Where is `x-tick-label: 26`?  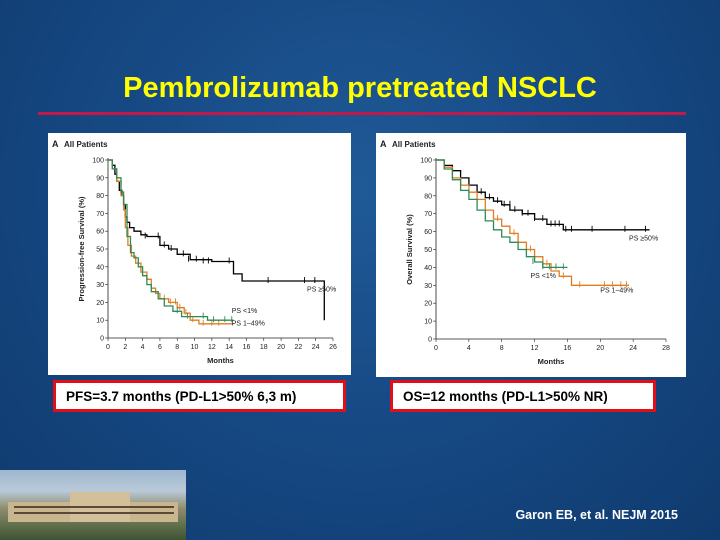 x-tick-label: 26 is located at coordinates (333, 347).